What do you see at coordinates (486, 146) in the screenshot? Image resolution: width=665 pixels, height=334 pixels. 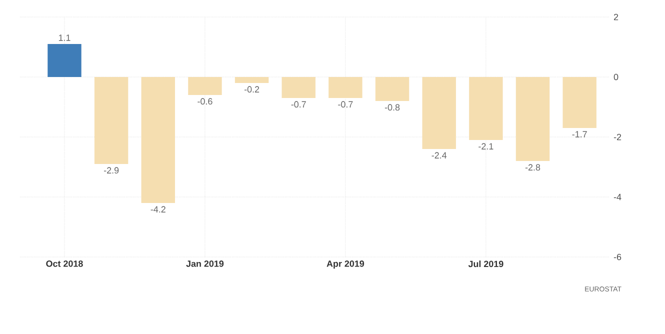 I see `data-label: -2.1` at bounding box center [486, 146].